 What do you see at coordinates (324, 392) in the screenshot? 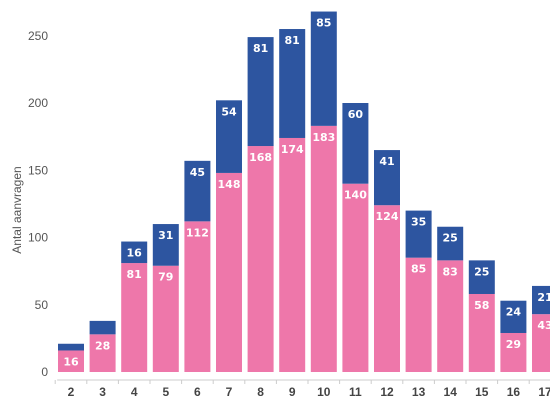
I see `x-tick-label: 10` at bounding box center [324, 392].